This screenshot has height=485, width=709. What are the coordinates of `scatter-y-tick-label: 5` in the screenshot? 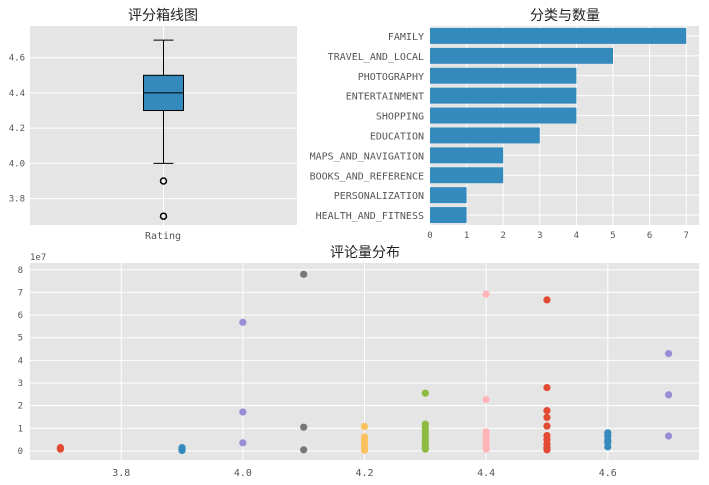 It's located at (20, 339).